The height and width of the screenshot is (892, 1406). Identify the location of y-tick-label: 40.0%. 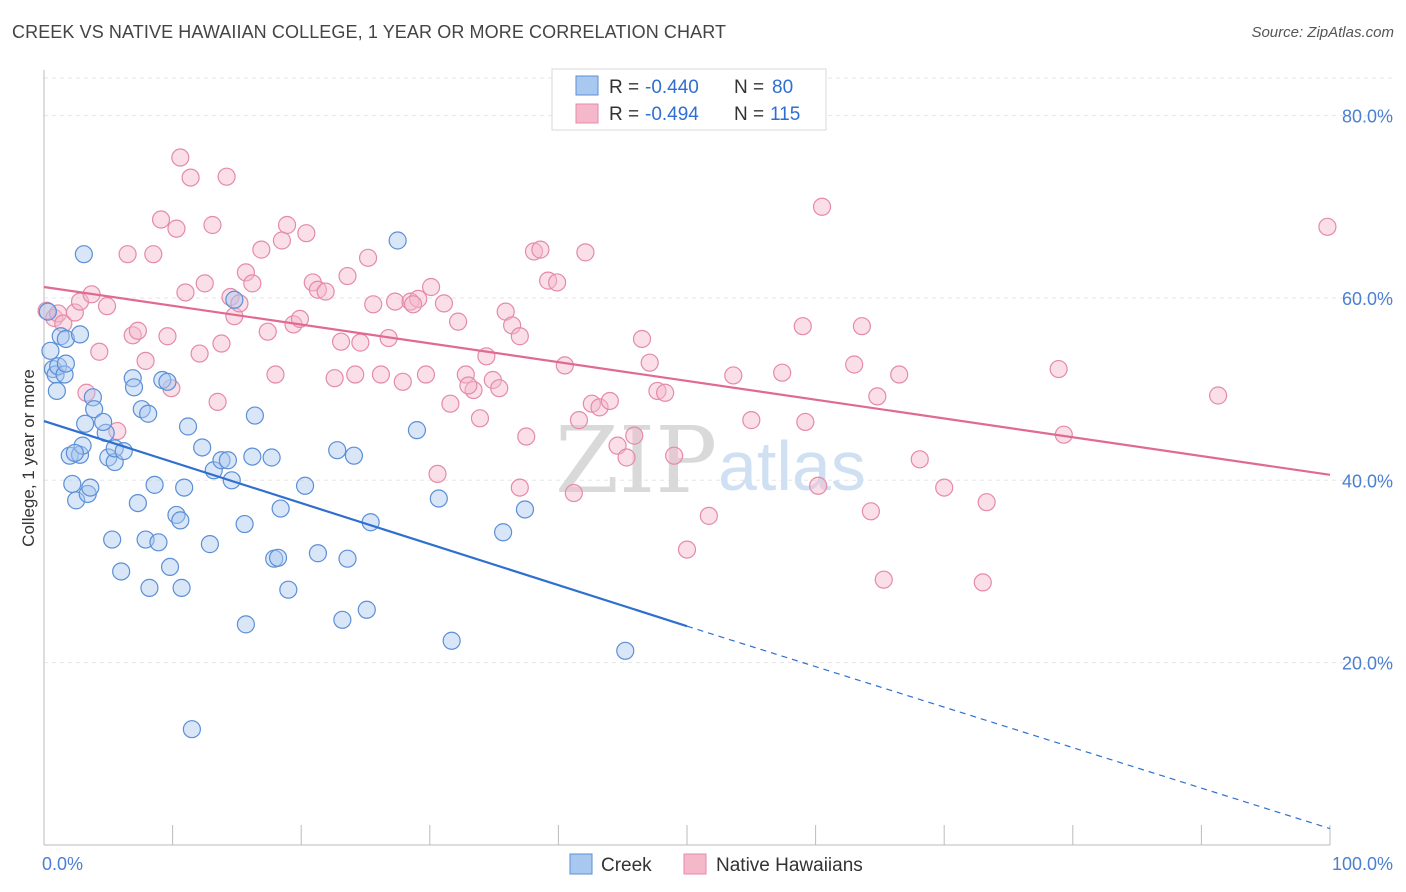
(1367, 481).